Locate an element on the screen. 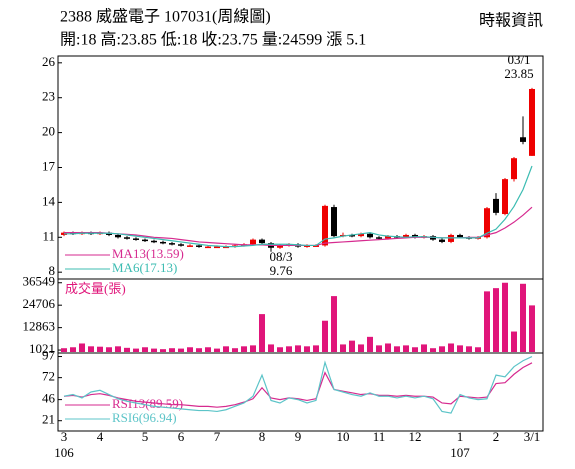 This screenshot has width=575, height=469. y-tick-label: 12863 is located at coordinates (39, 326).